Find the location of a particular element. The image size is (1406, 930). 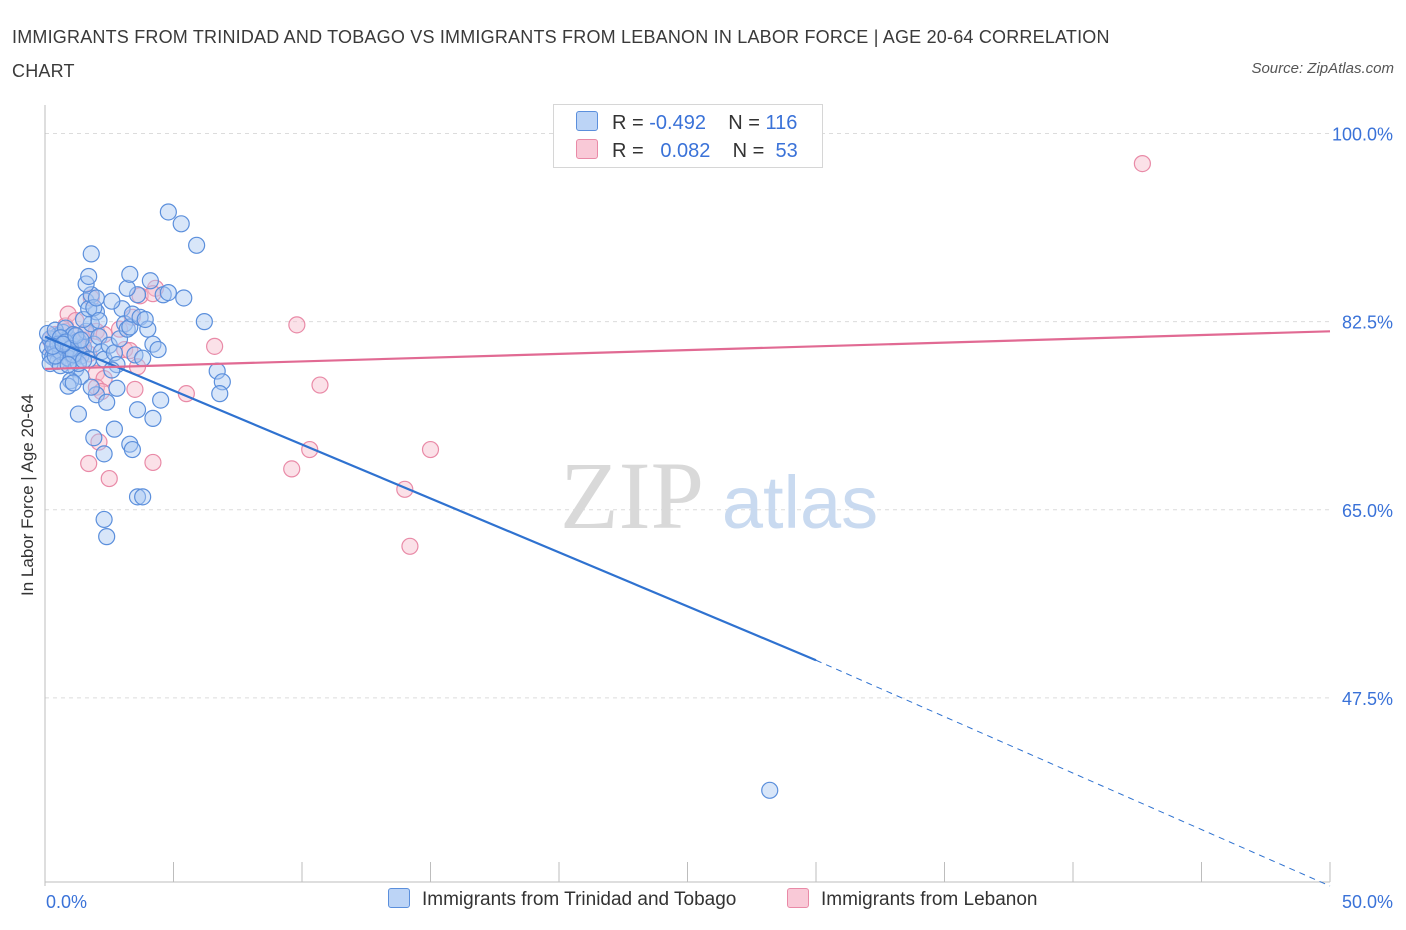

watermark-zip: ZIP is located at coordinates (632, 495).